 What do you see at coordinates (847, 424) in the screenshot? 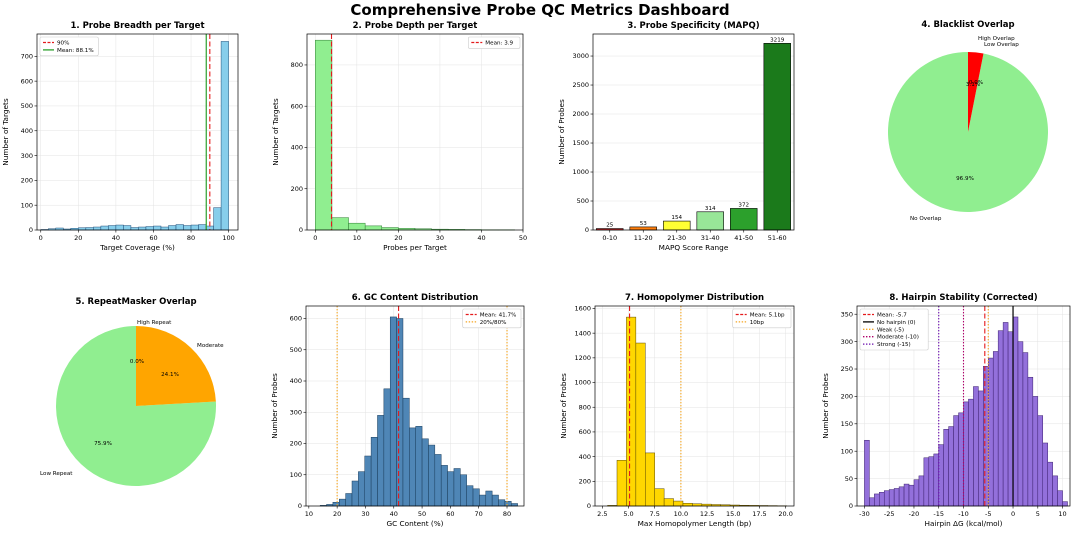
I see `y-tick-label: 150` at bounding box center [847, 424].